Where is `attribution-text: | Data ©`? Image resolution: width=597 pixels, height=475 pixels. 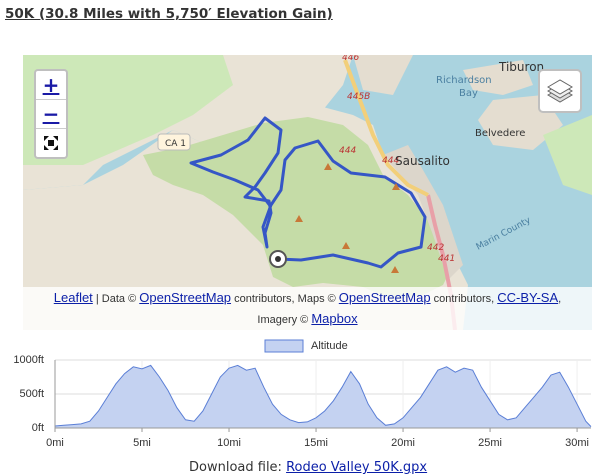
attribution-text: | Data © is located at coordinates (116, 299).